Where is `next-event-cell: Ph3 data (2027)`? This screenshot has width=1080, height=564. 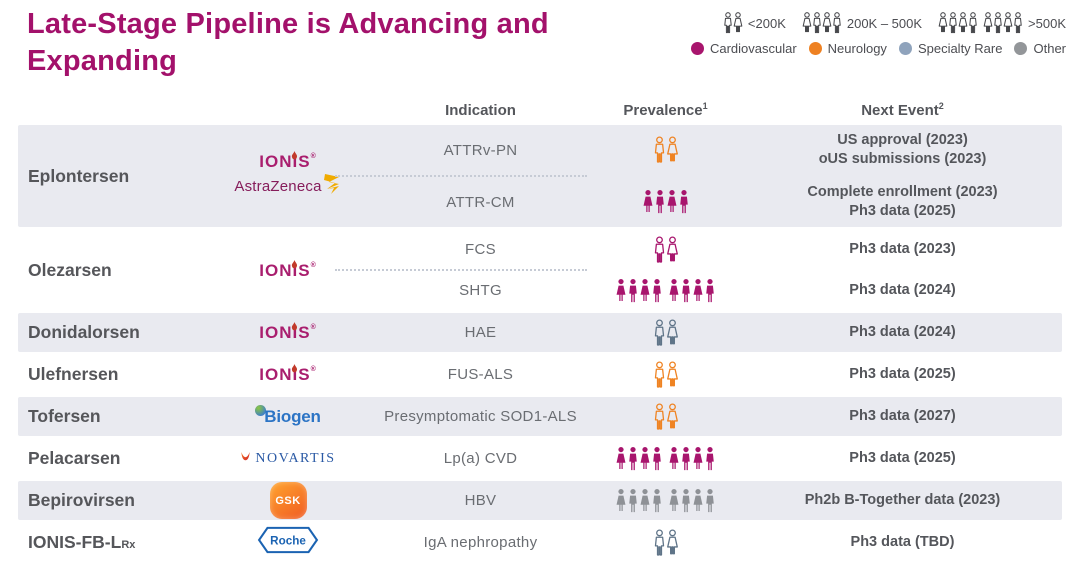 next-event-cell: Ph3 data (2027) is located at coordinates (902, 416).